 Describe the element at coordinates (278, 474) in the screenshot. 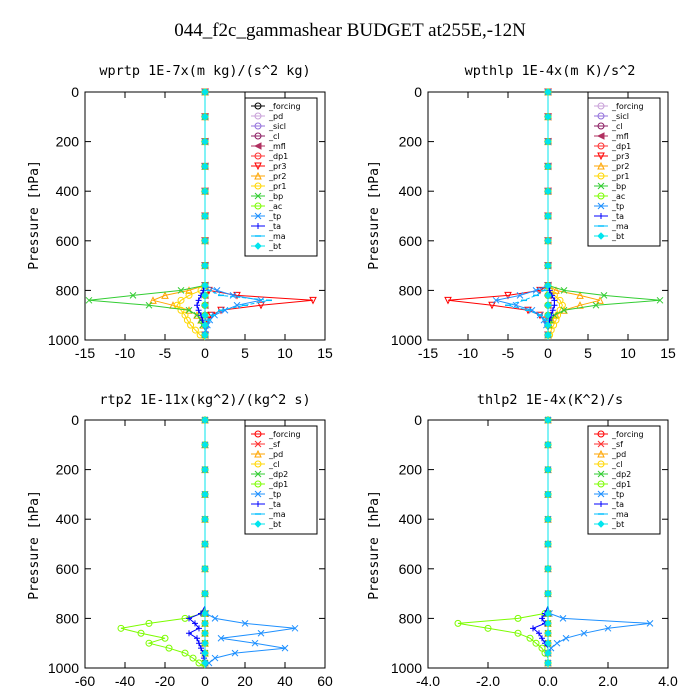

I see `legend-label: _dp2` at that location.